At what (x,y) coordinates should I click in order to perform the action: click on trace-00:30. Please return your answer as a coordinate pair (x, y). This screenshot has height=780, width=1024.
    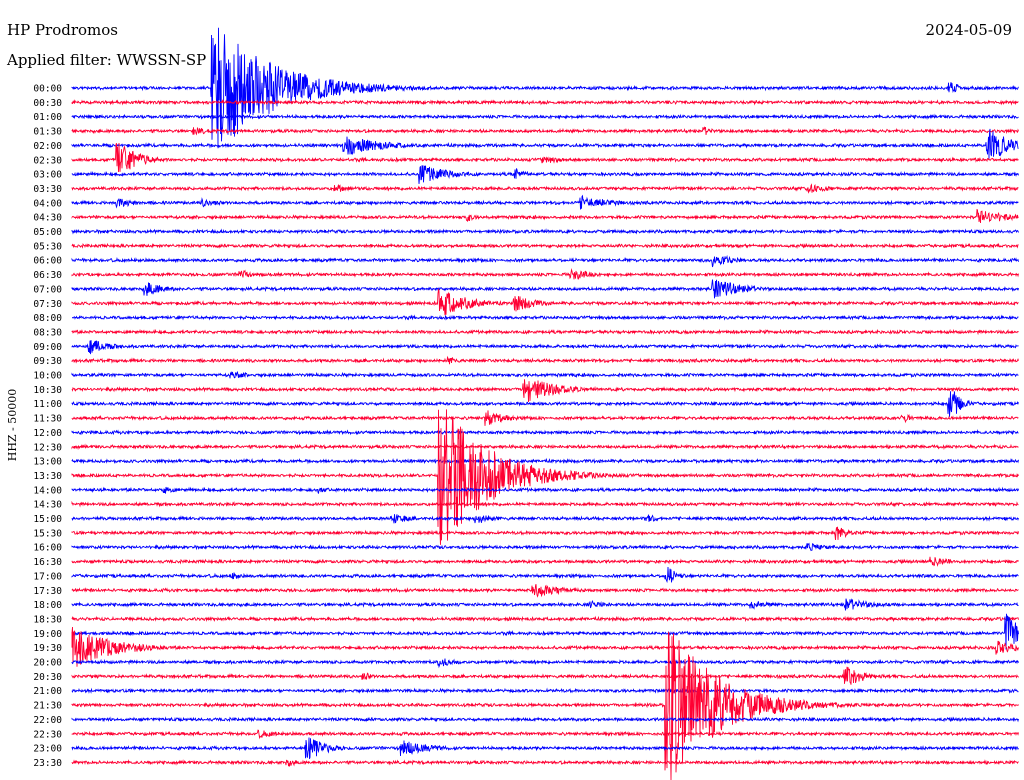
    Looking at the image, I should click on (545, 102).